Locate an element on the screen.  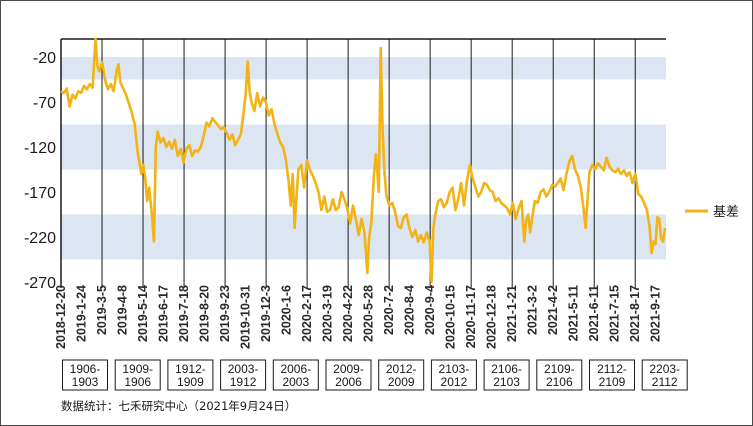
x-tick-label: 2021-6-11 is located at coordinates (594, 313).